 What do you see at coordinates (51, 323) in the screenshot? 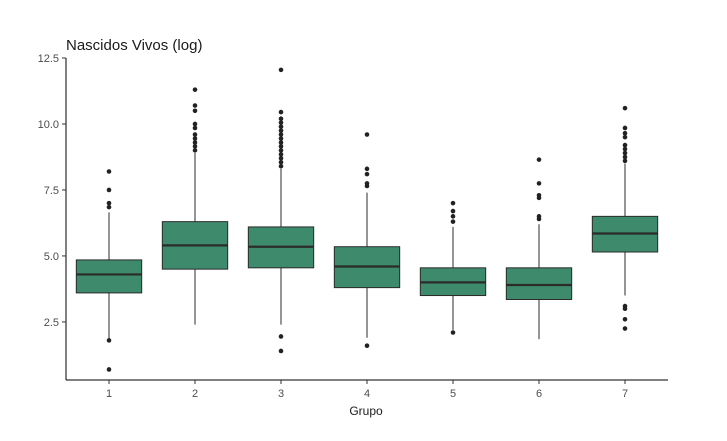
I see `y-tick-label: 2.5` at bounding box center [51, 323].